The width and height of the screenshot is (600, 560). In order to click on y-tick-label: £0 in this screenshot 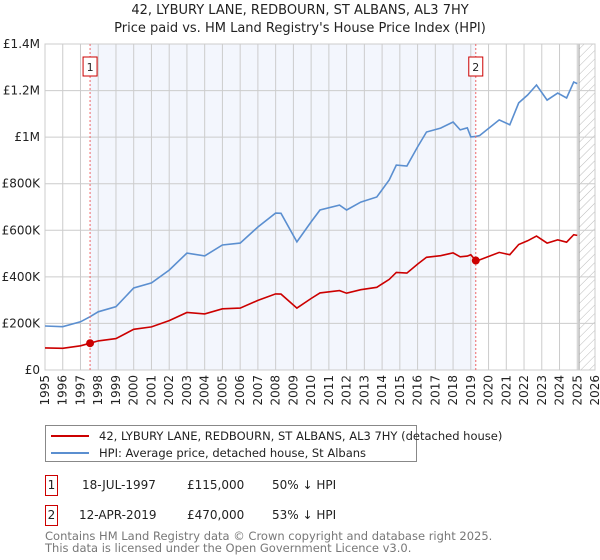, I will do `click(32, 370)`.